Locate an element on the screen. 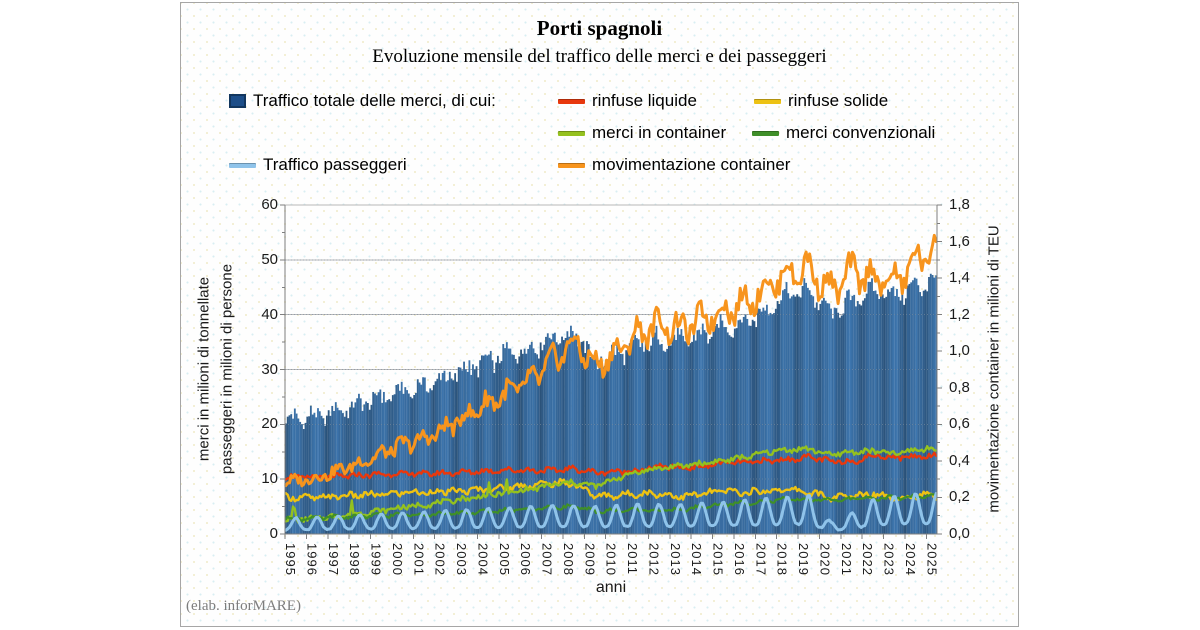 The width and height of the screenshot is (1200, 630). legend-item-movimentazione-container: movimentazione container is located at coordinates (674, 165).